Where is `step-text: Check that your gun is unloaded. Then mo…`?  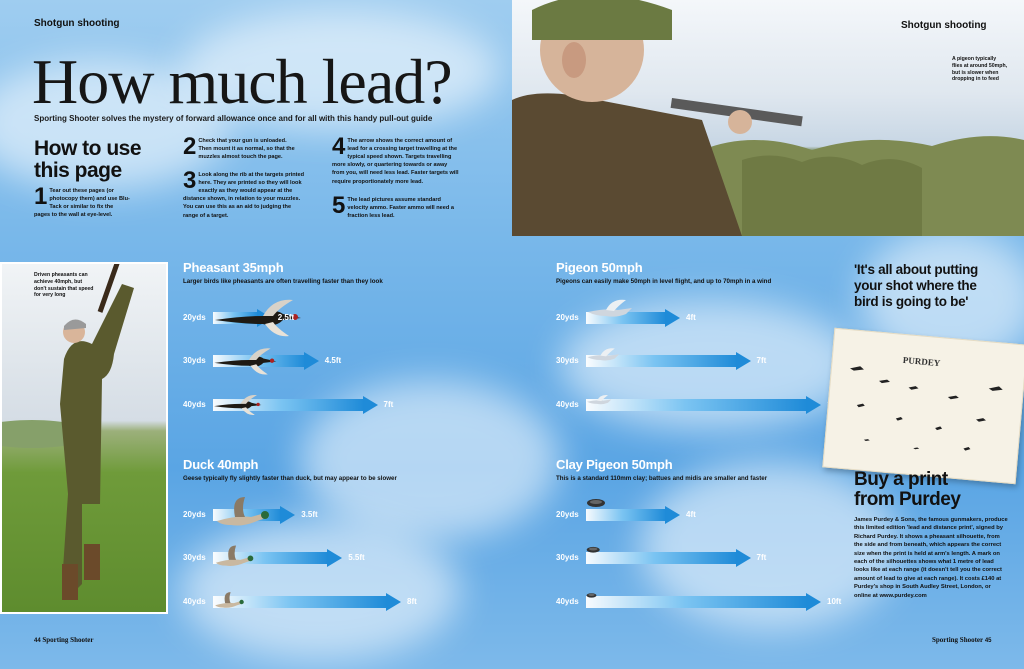
step-text: Check that your gun is unloaded. Then mo… is located at coordinates (246, 149).